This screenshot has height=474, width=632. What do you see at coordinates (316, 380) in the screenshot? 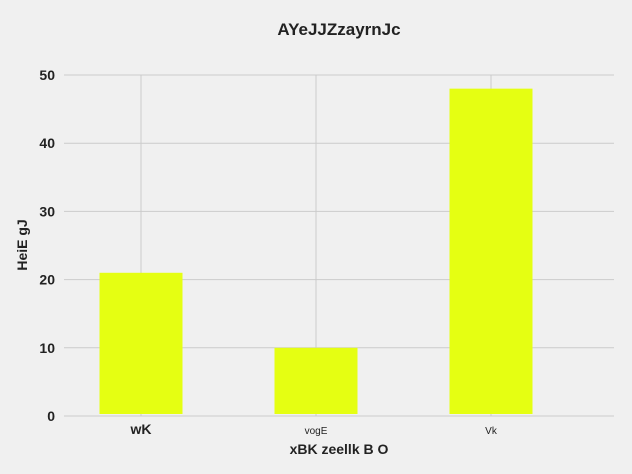
I see `bar-vogE` at bounding box center [316, 380].